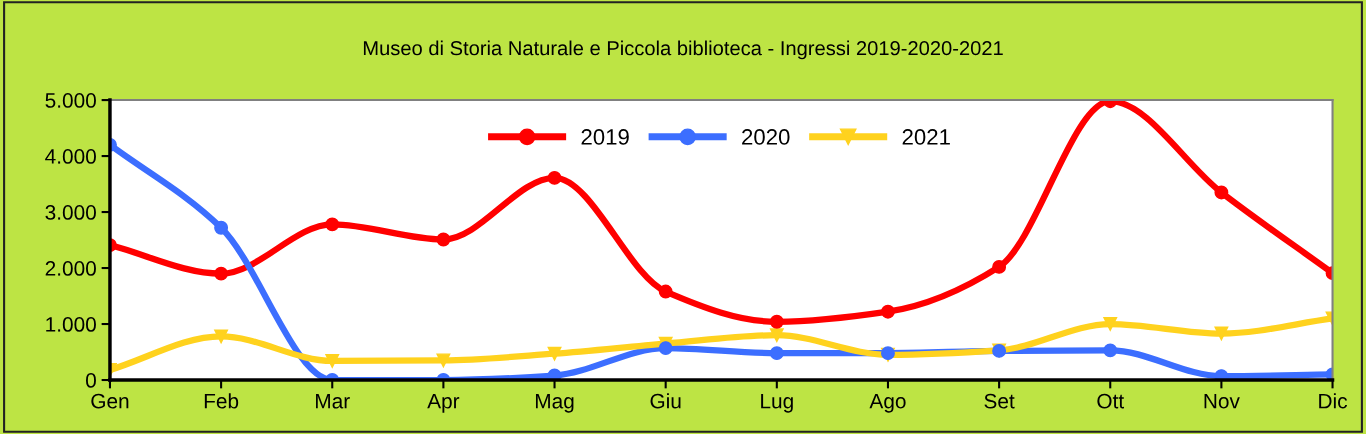 The image size is (1366, 434). I want to click on x-tick-label: Lug, so click(777, 403).